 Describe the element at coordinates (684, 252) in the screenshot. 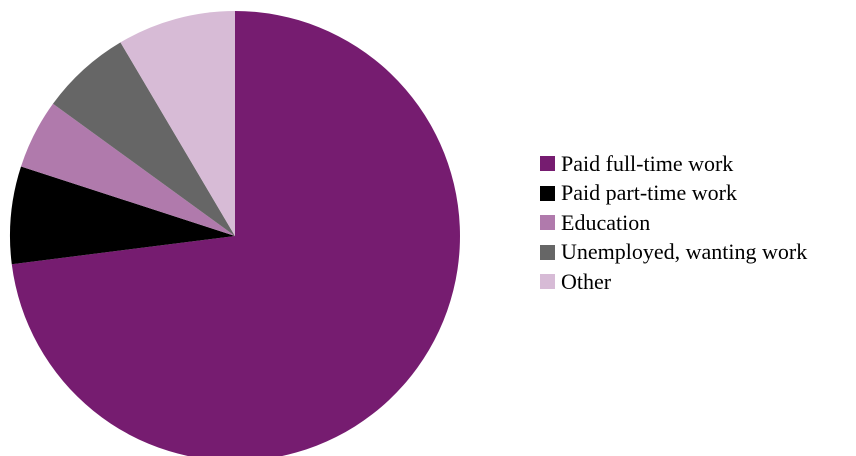

I see `legend-label: Unemployed, wanting work` at that location.